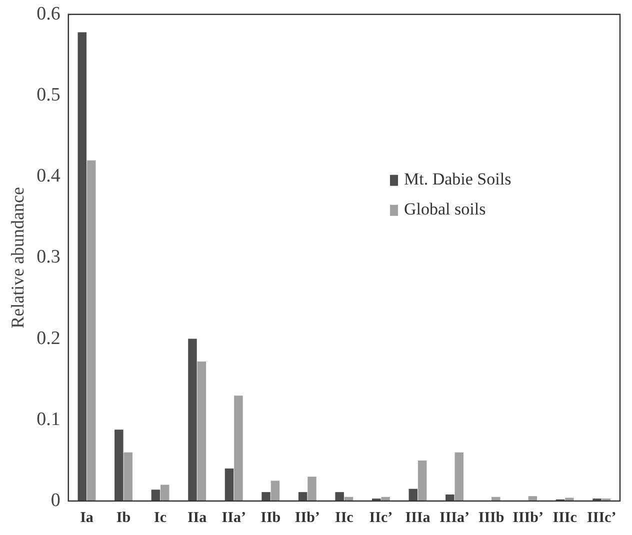  I want to click on y-tick-label: 0.5, so click(48, 95).